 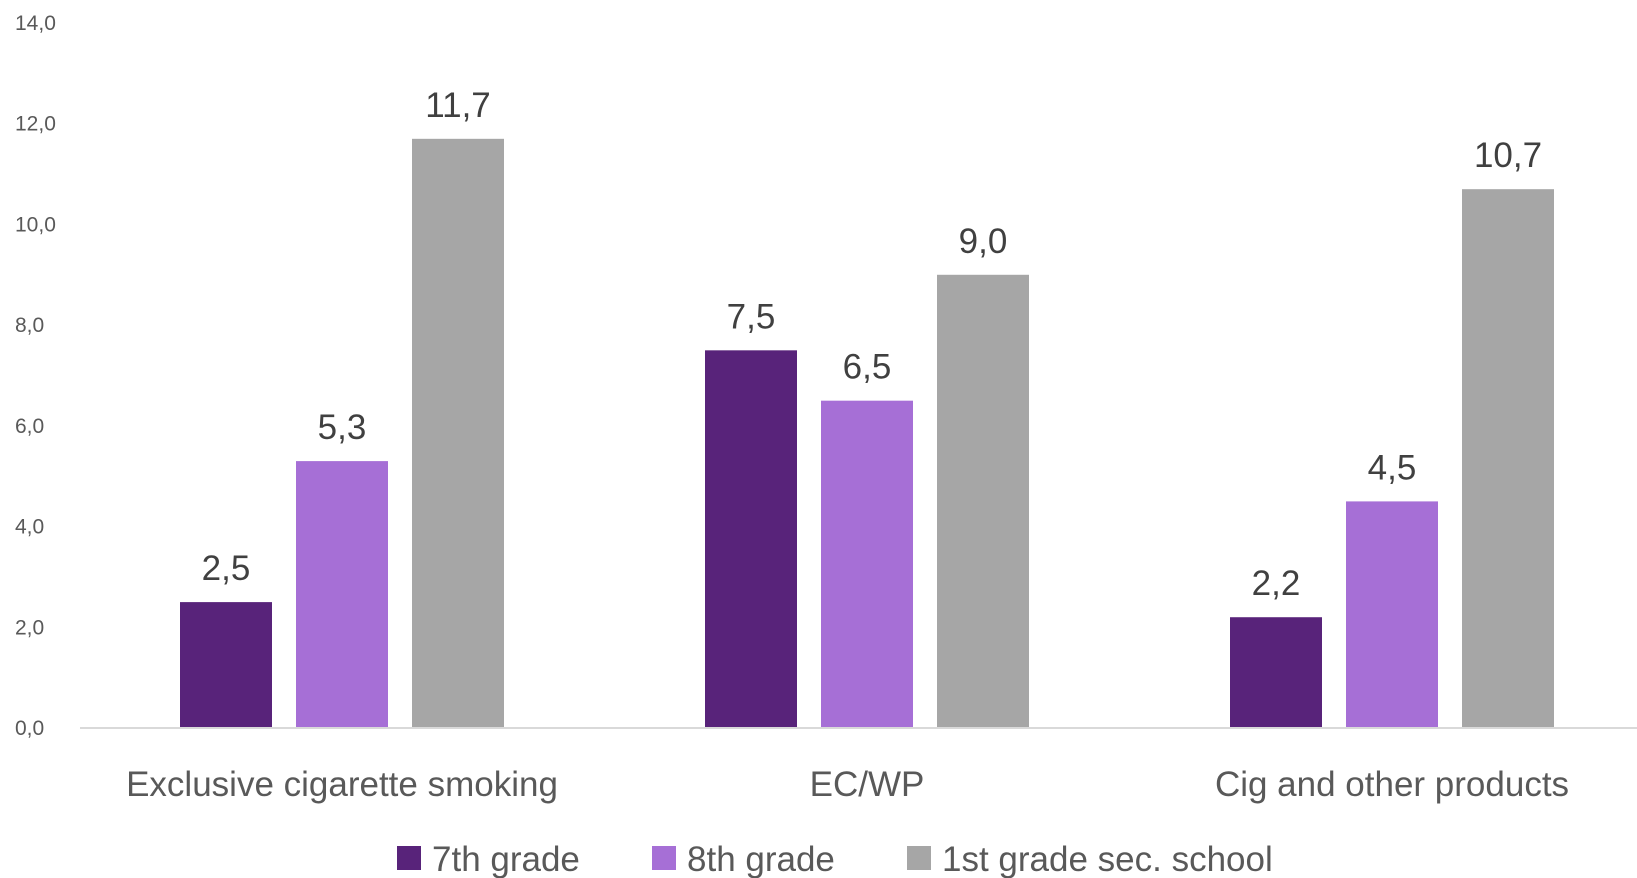 I want to click on y-tick-label: 10,0, so click(x=35, y=224).